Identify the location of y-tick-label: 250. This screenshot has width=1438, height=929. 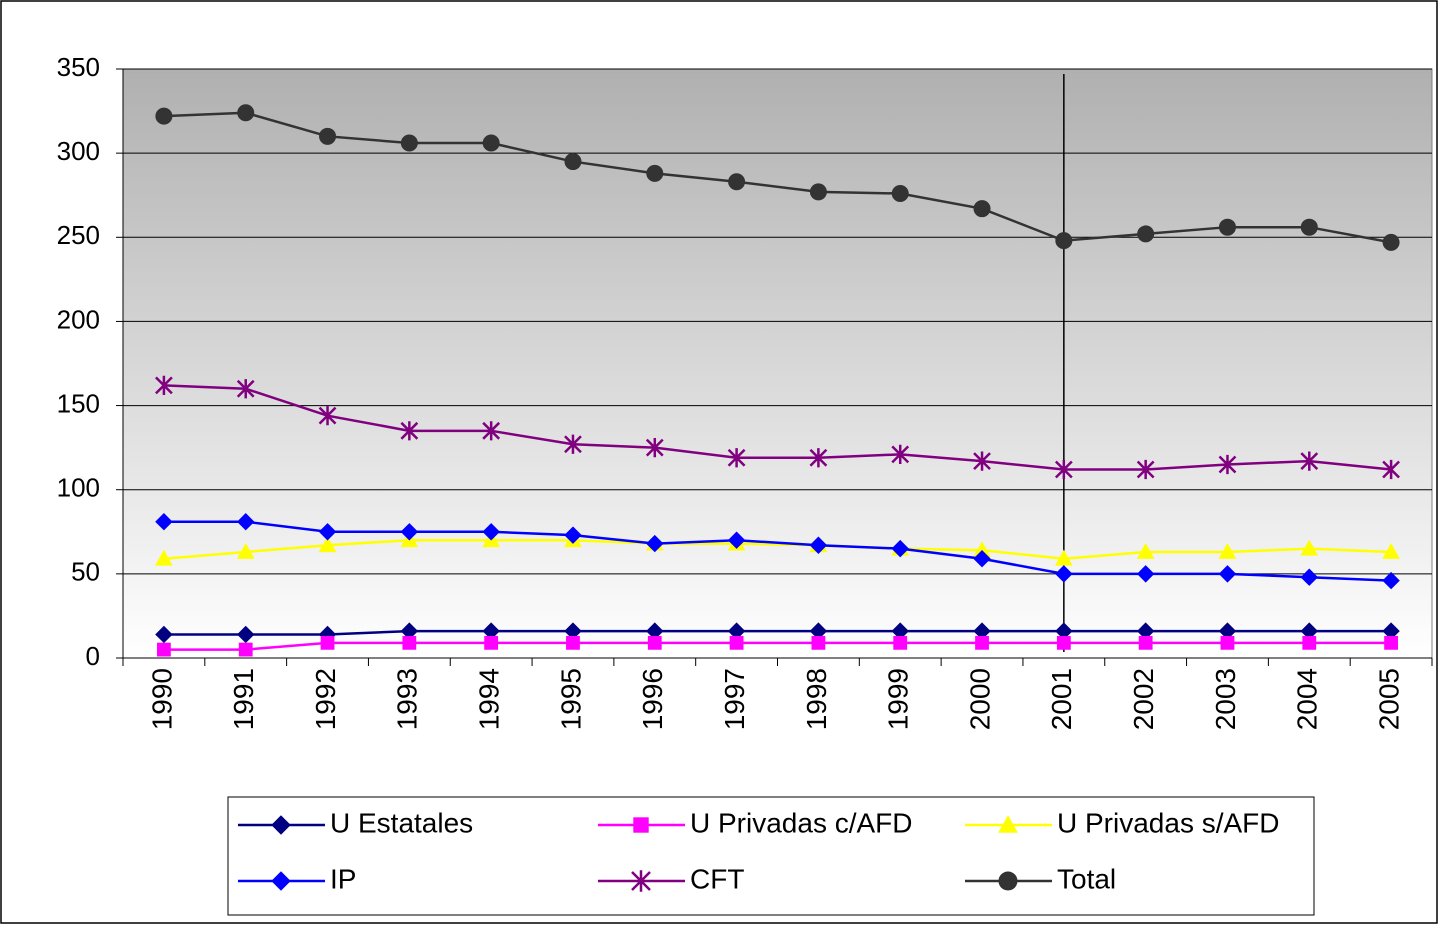
(78, 235).